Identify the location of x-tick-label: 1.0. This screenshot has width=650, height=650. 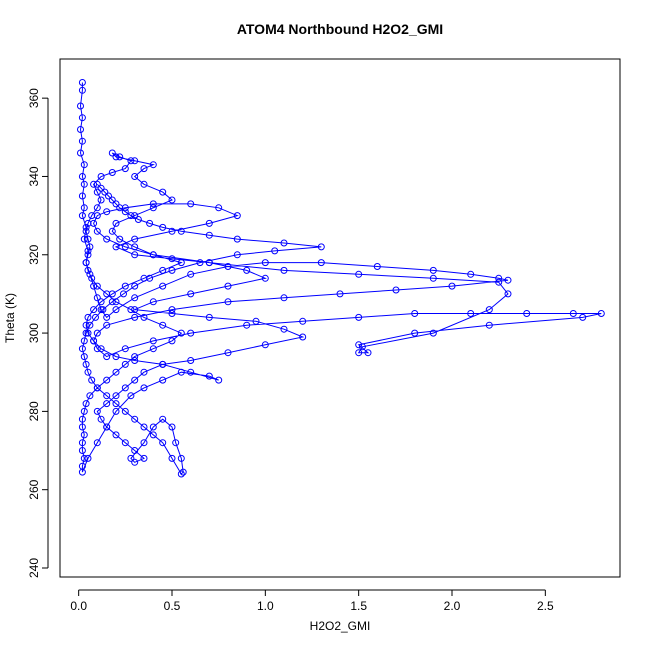
(265, 606).